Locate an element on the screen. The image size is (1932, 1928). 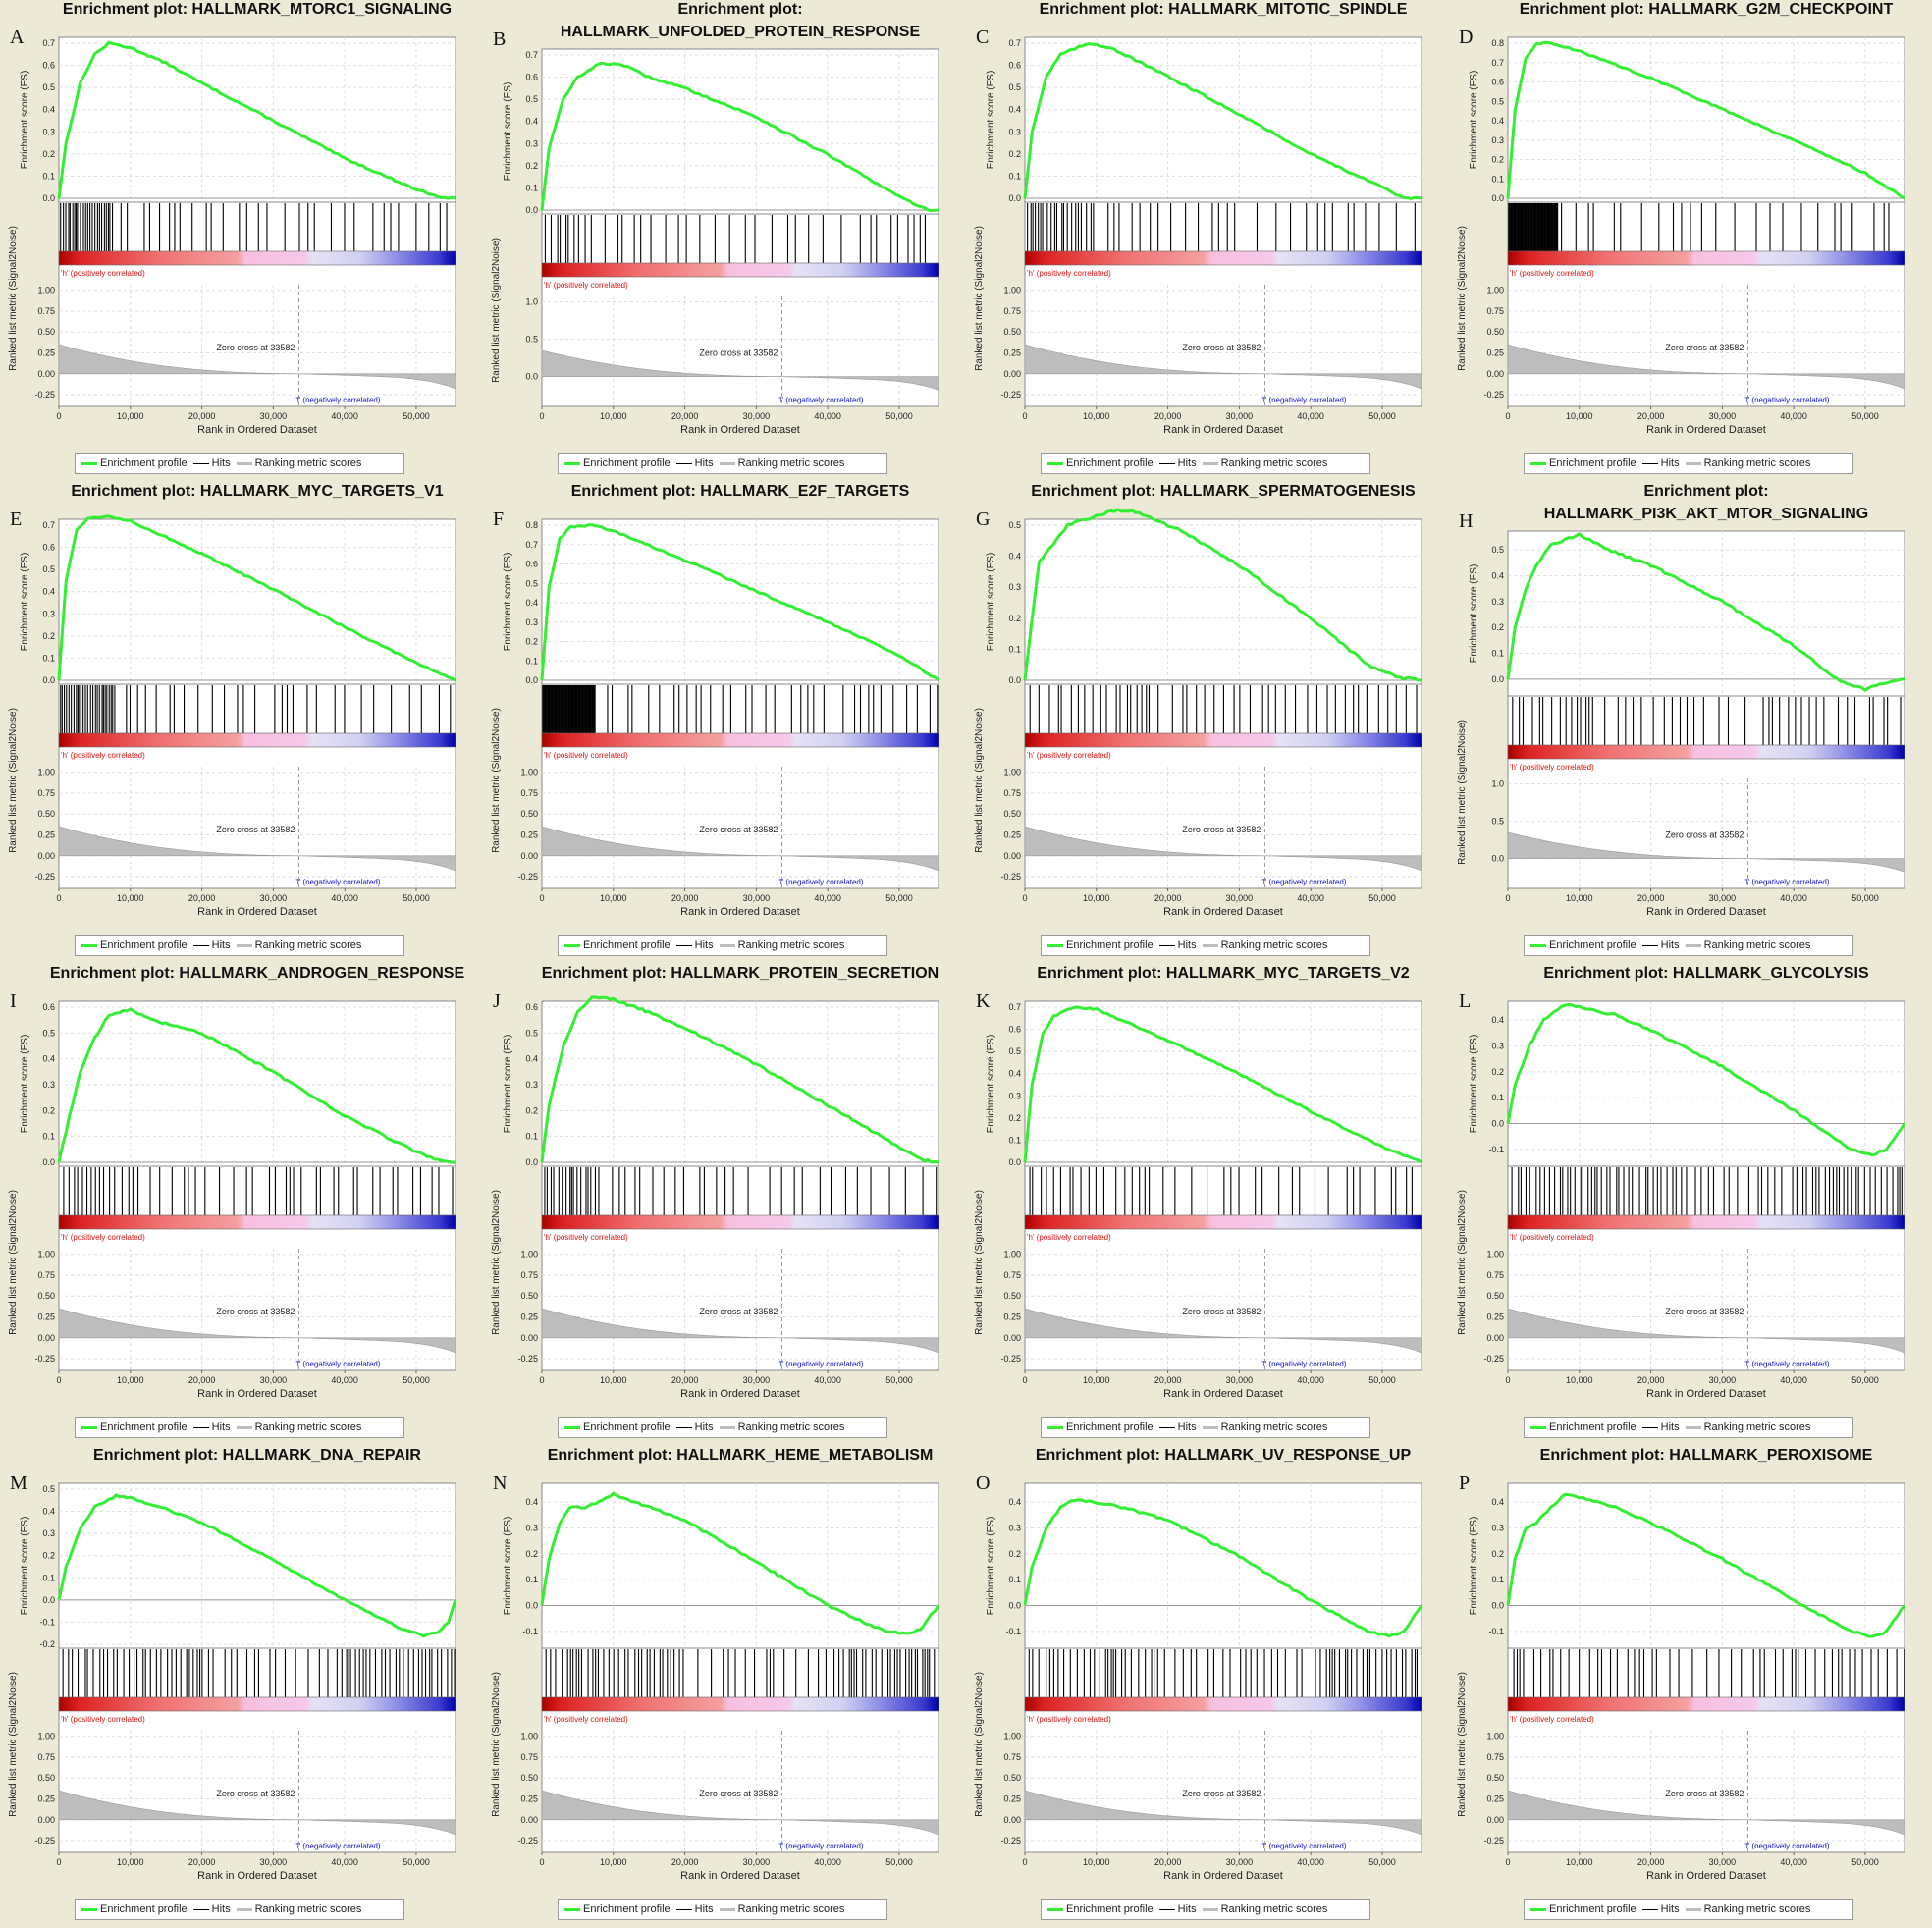
metric-tick-label: 0.75 is located at coordinates (1012, 311).